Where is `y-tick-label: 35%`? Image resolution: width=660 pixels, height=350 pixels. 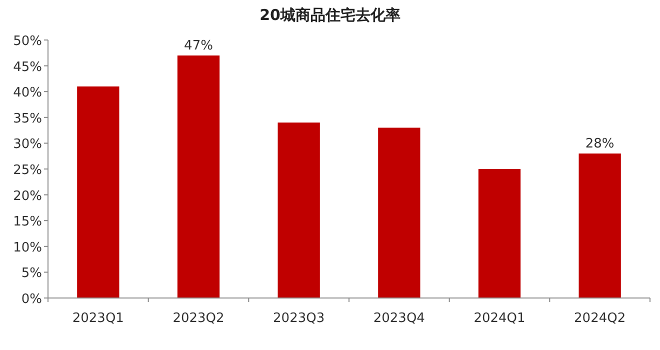
y-tick-label: 35% is located at coordinates (27, 118).